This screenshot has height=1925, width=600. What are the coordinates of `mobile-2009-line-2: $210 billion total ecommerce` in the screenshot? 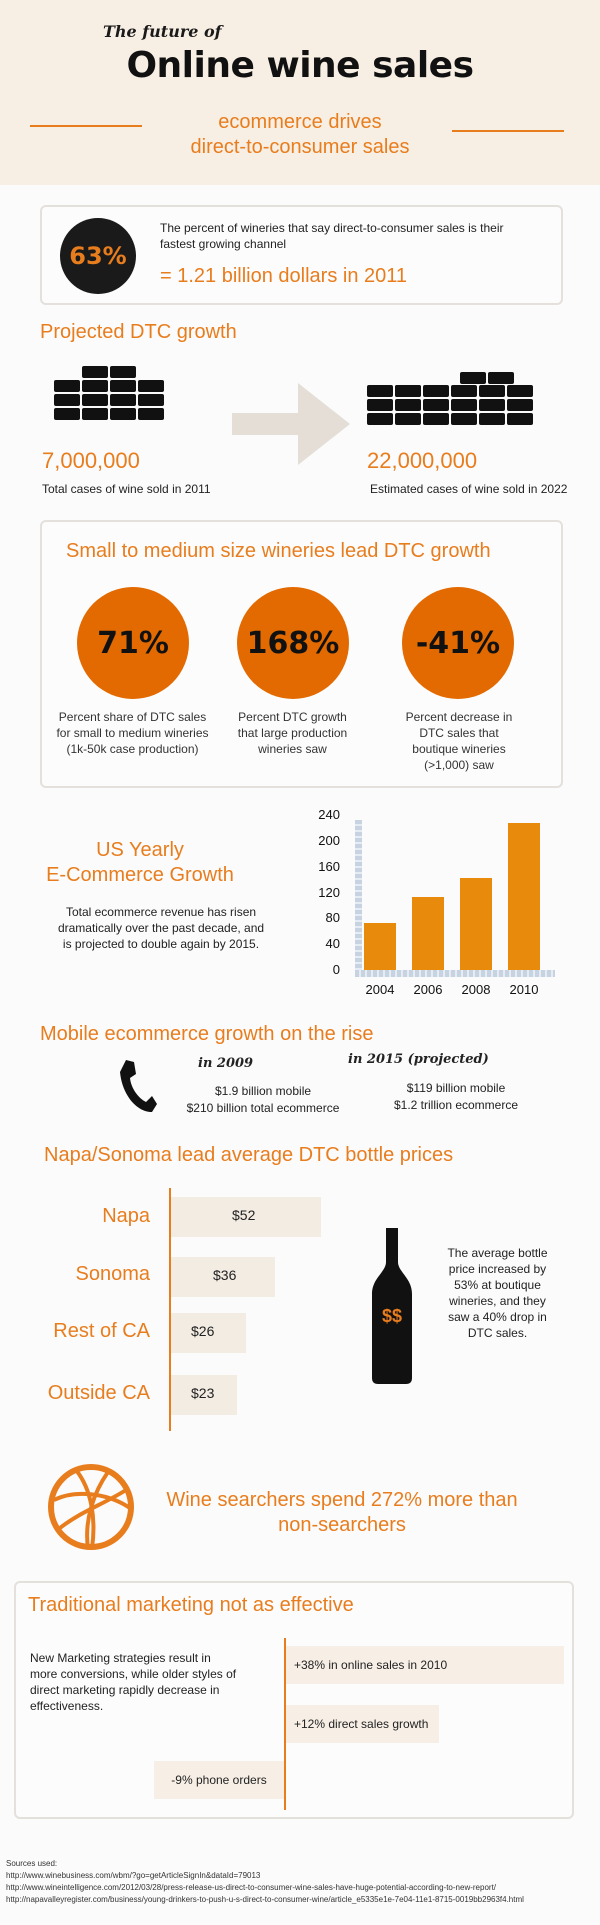 It's located at (263, 1108).